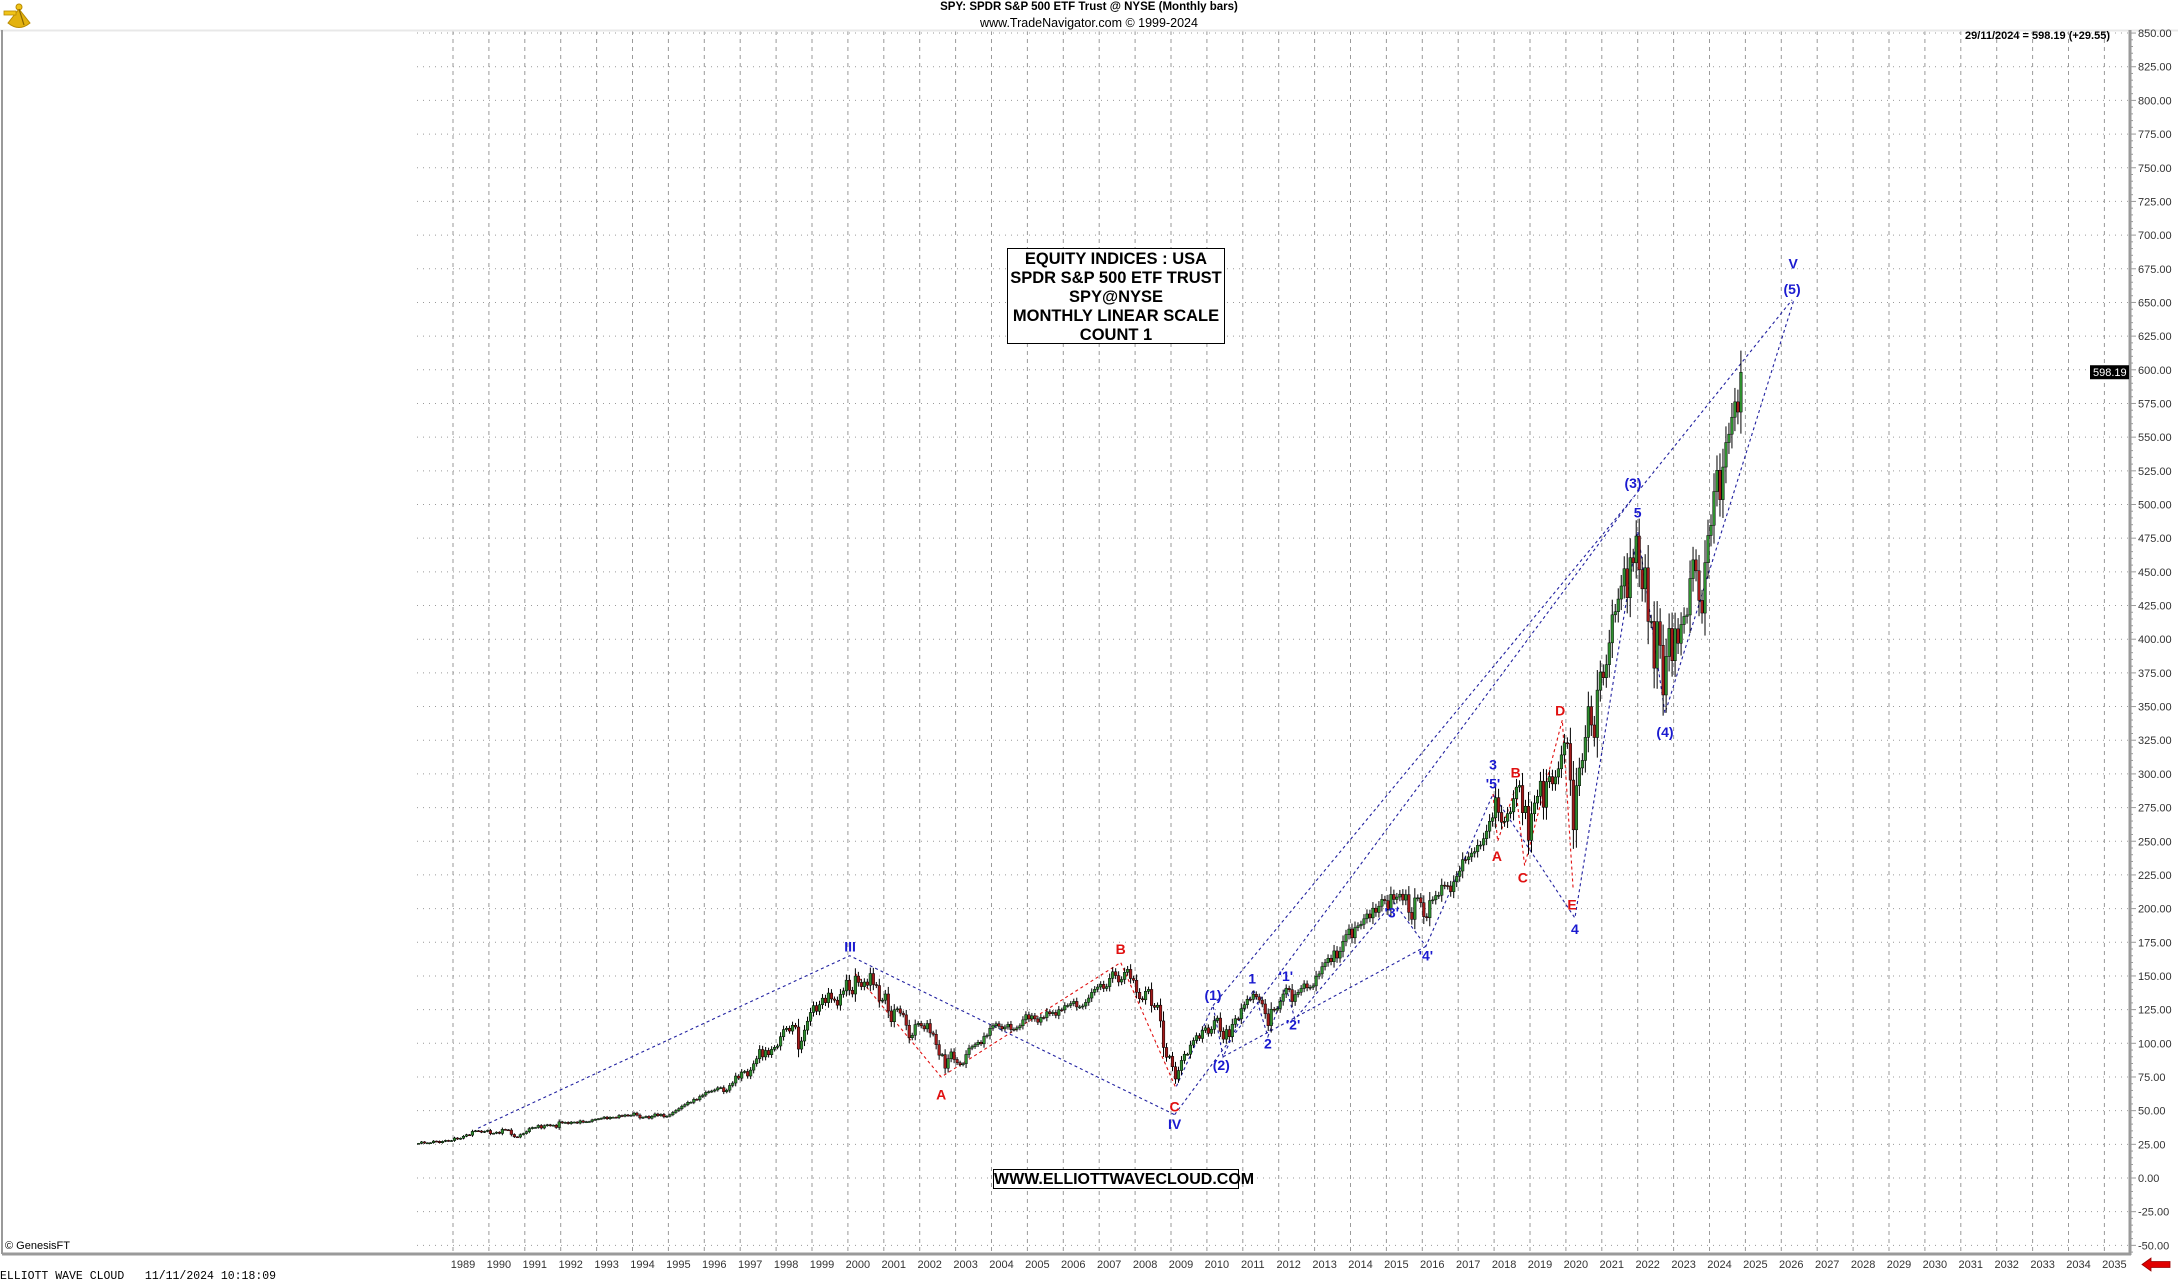  I want to click on x-tick-label: 2024, so click(1719, 1265).